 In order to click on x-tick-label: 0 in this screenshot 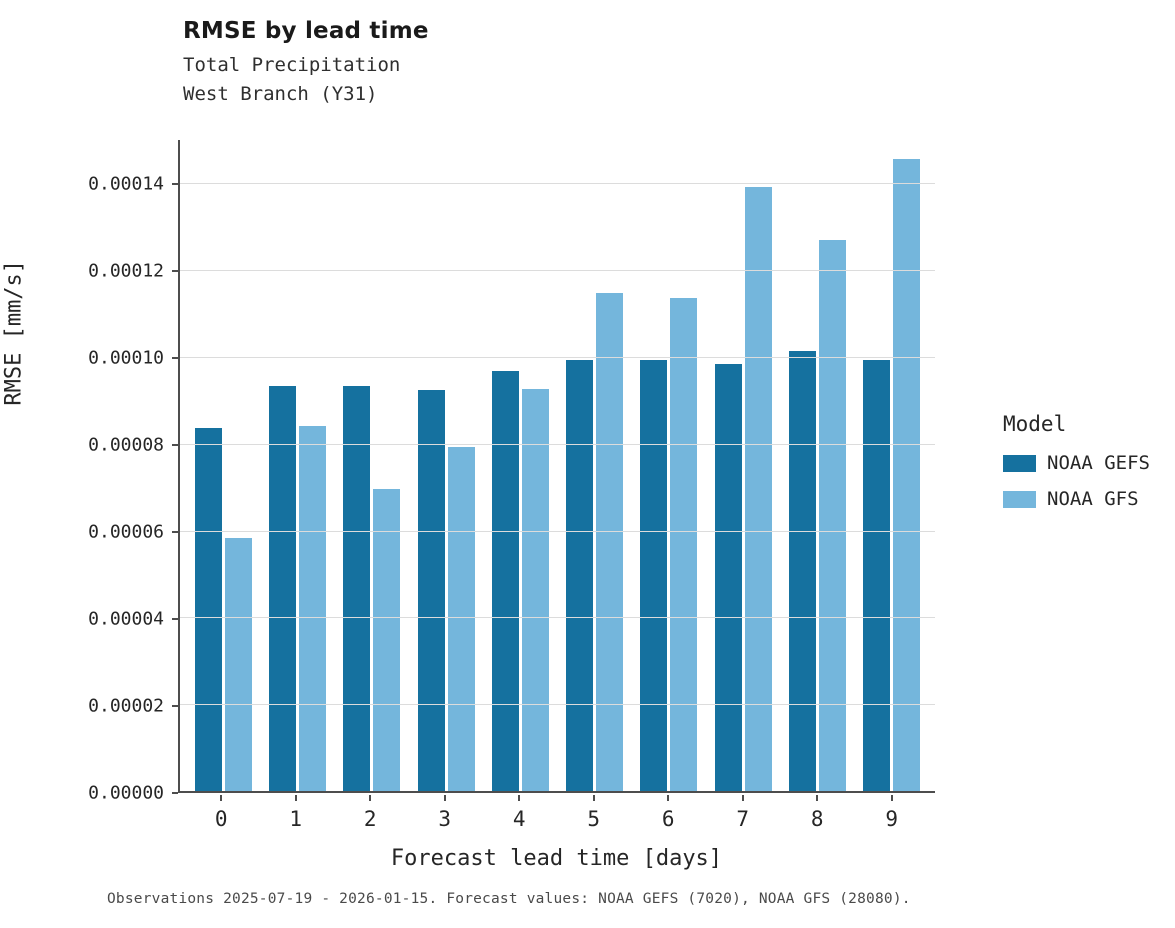, I will do `click(221, 819)`.